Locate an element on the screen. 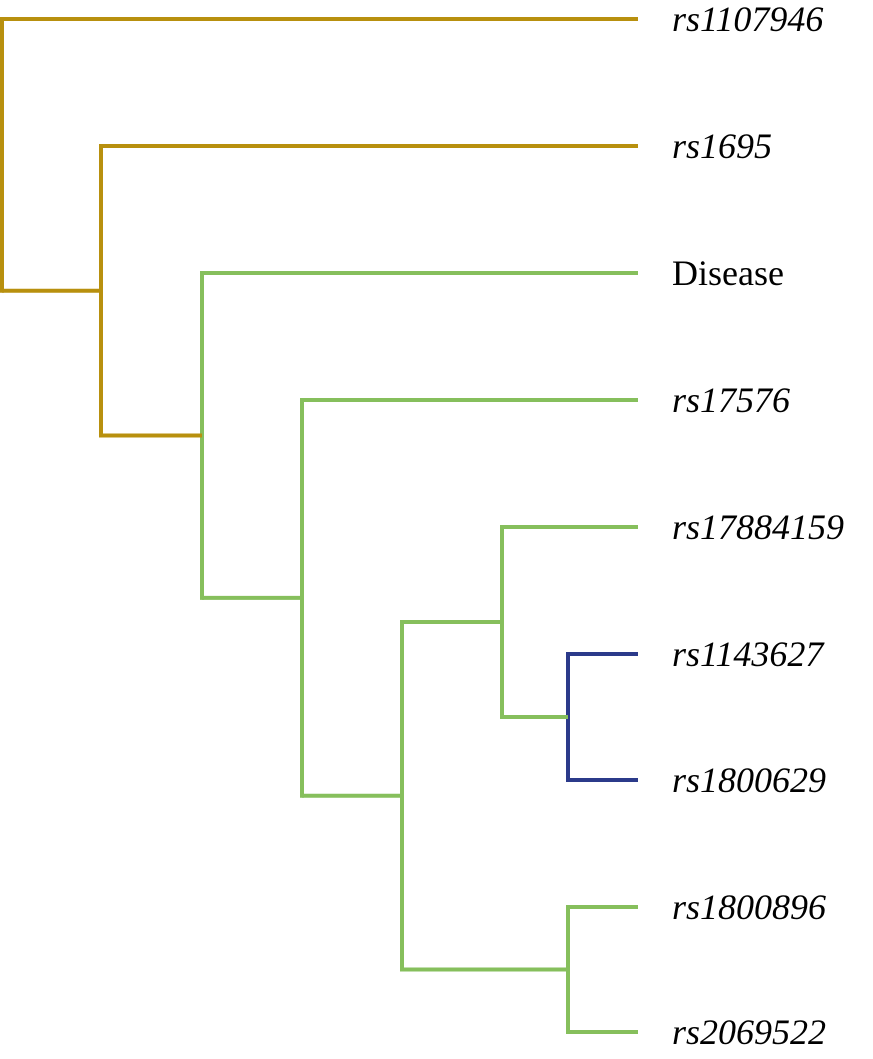 This screenshot has height=1059, width=873. leaf-label-rs1107946: rs1107946 is located at coordinates (747, 19).